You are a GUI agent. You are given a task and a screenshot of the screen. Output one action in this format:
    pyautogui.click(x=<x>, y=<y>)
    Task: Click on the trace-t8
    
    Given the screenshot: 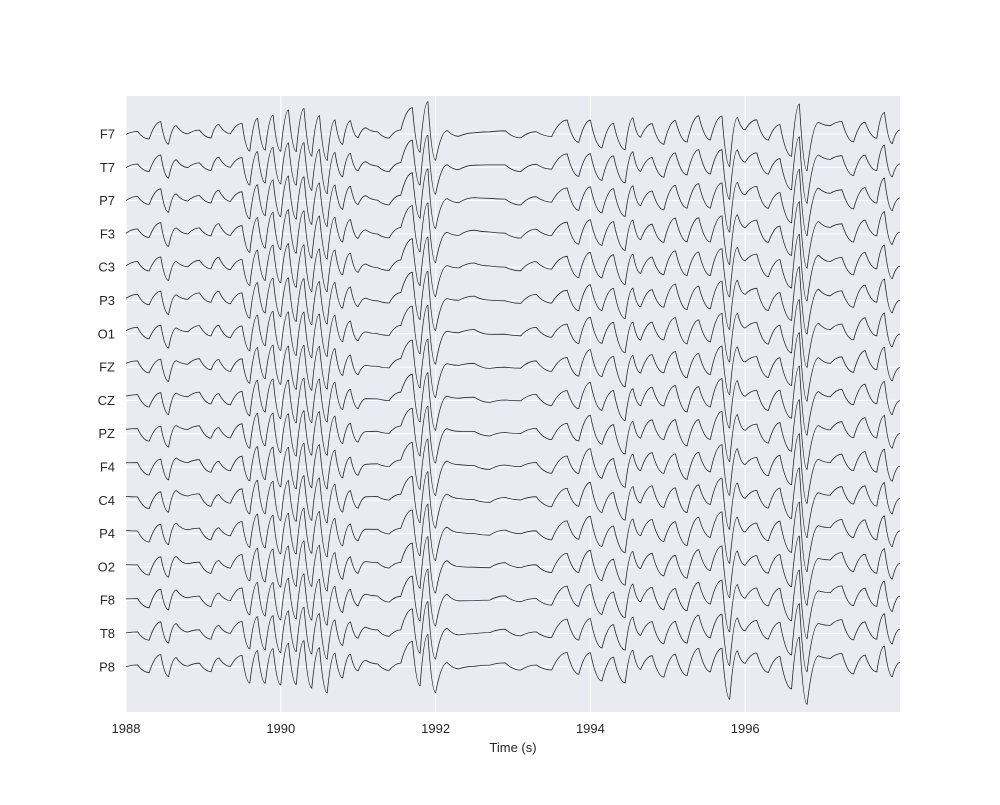 What is the action you would take?
    pyautogui.click(x=513, y=637)
    